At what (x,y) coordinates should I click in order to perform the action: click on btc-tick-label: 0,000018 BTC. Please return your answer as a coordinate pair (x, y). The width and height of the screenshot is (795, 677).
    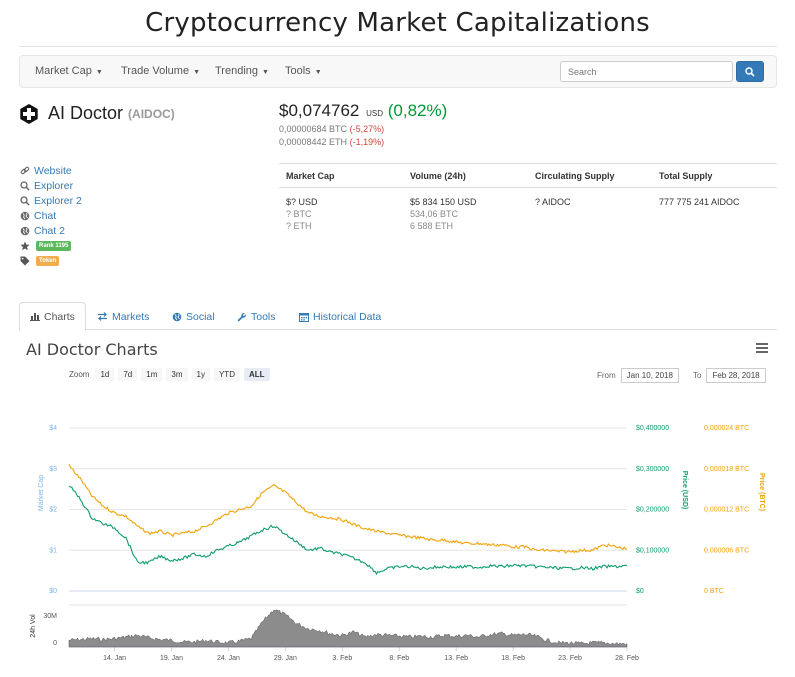
    Looking at the image, I should click on (726, 469).